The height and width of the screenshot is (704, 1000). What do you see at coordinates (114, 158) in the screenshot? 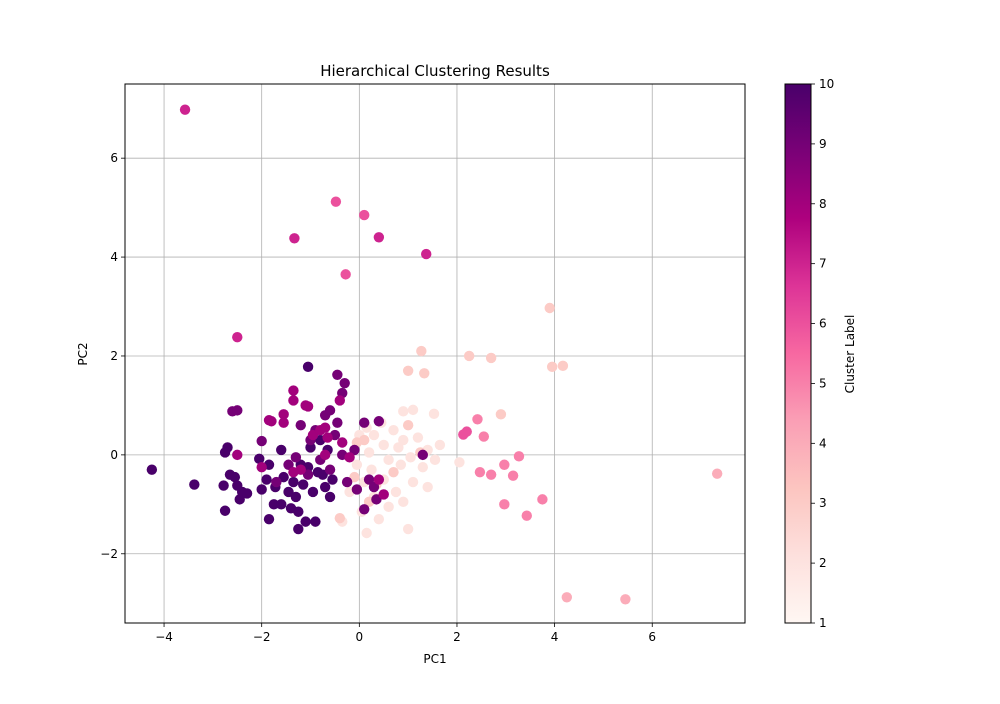
I see `y-tick-label: 6` at bounding box center [114, 158].